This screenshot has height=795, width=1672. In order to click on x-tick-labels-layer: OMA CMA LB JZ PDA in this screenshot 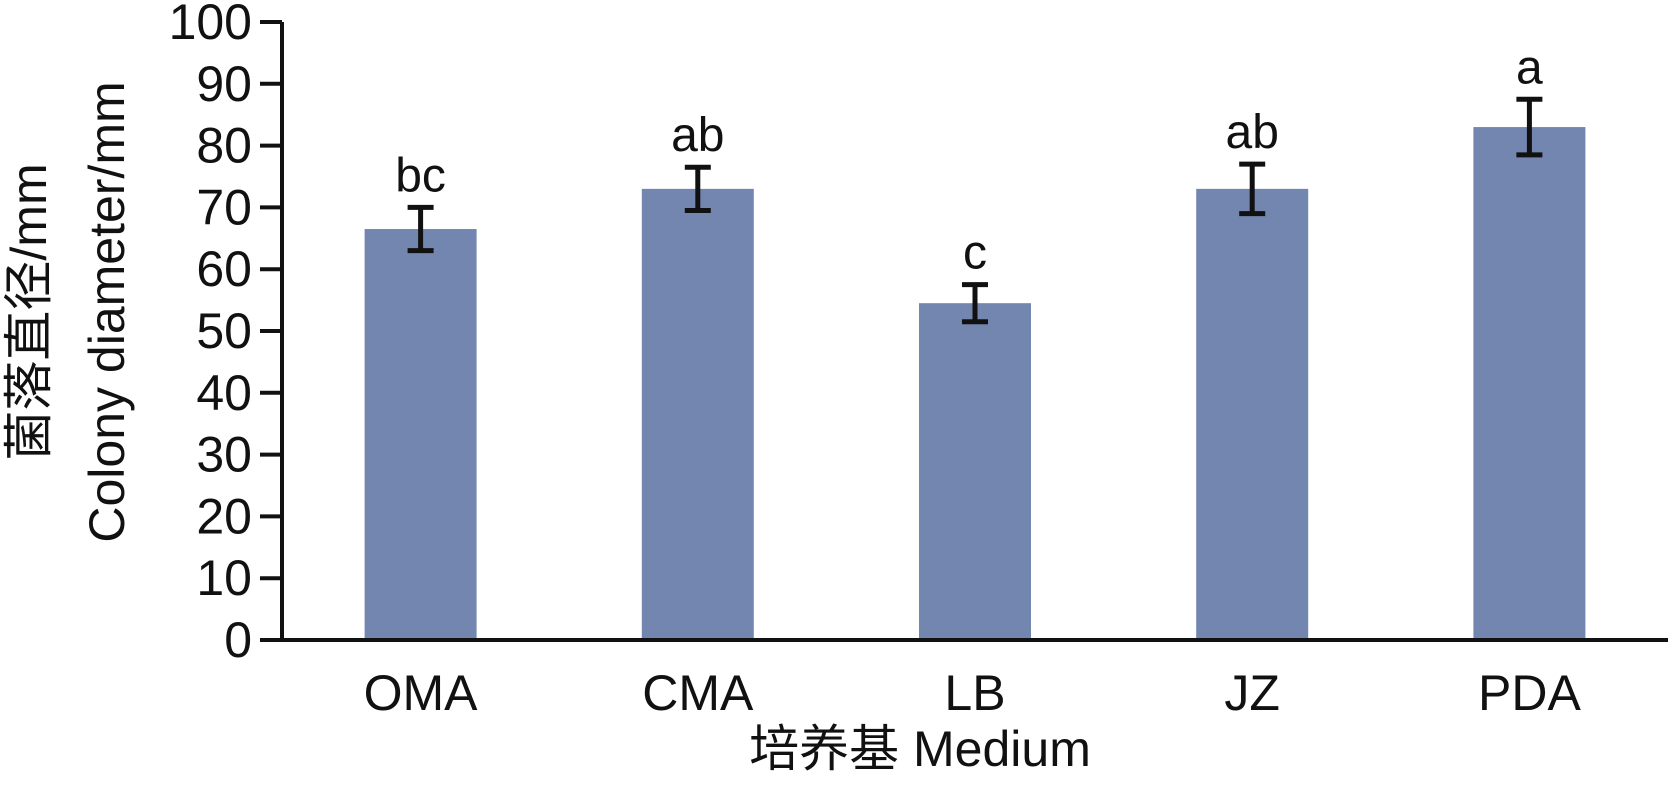, I will do `click(973, 693)`.